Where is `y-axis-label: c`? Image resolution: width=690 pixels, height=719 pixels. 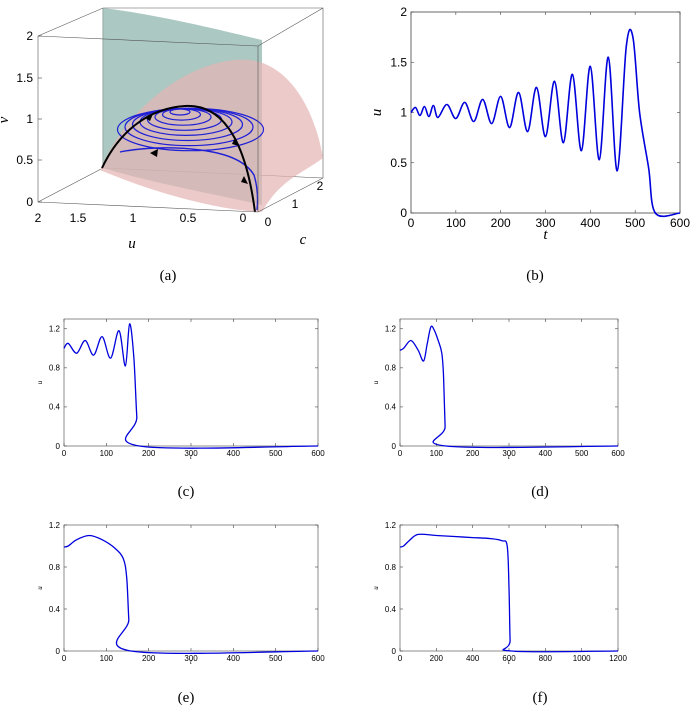 y-axis-label: c is located at coordinates (303, 240).